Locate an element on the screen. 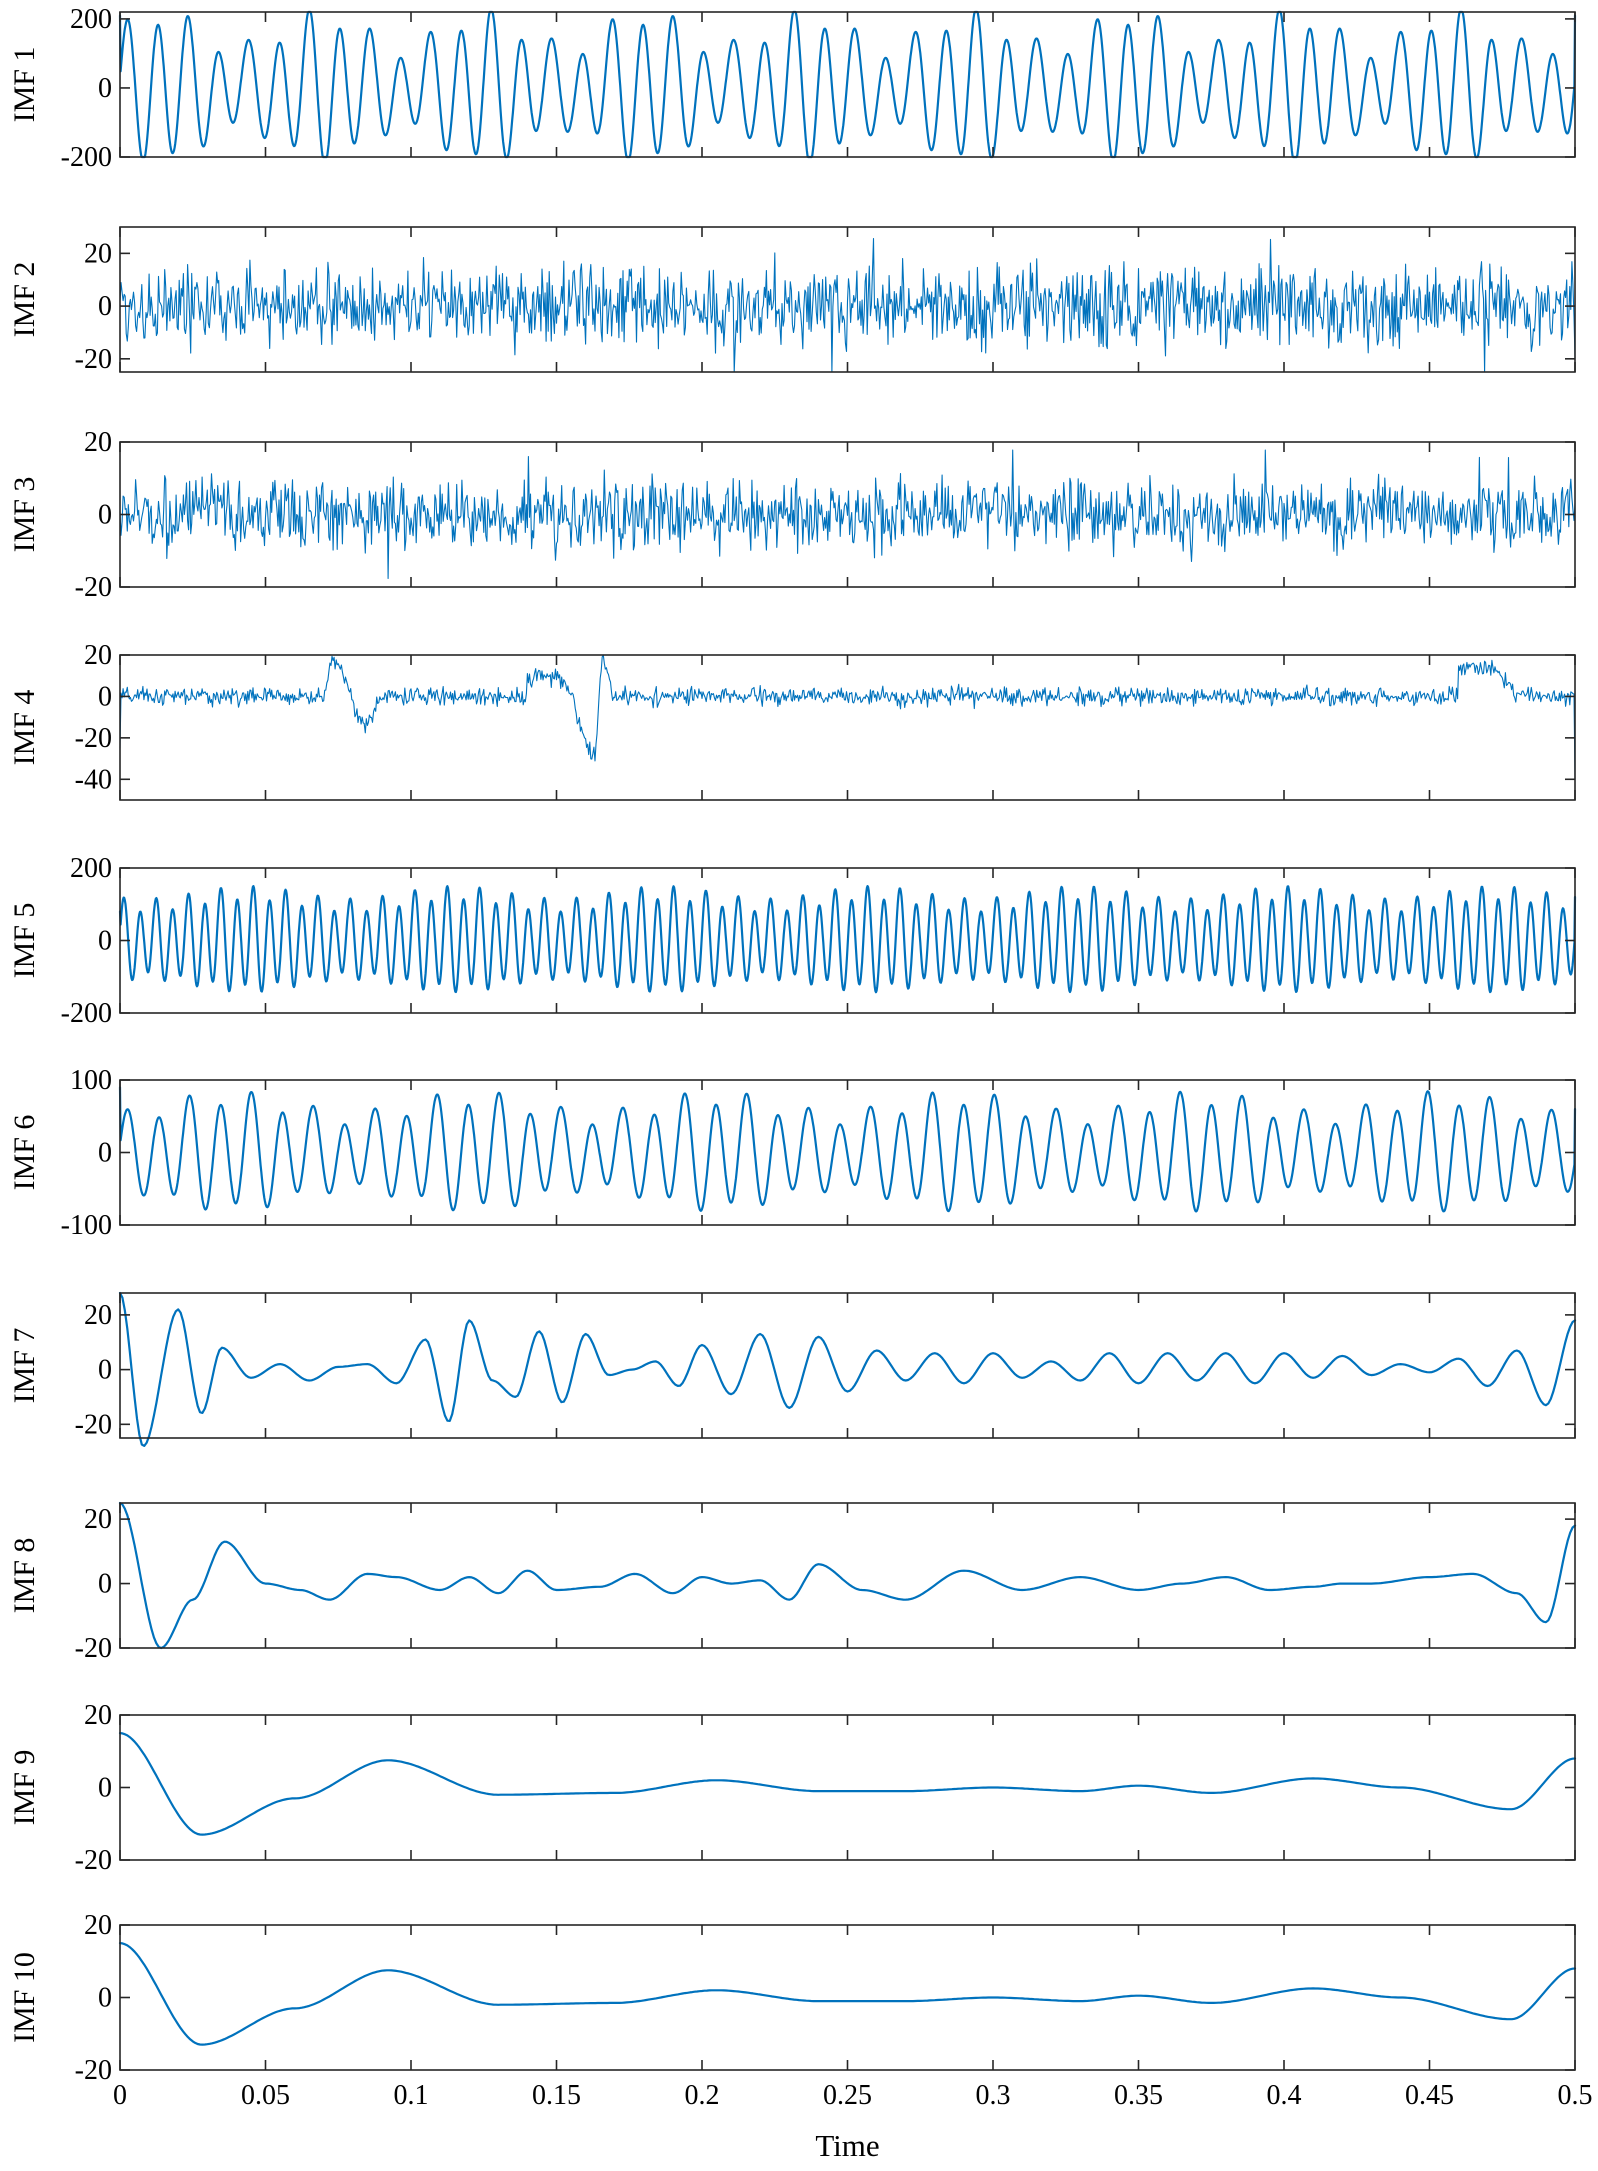  imf2-ytick-label: 0 is located at coordinates (105, 306).